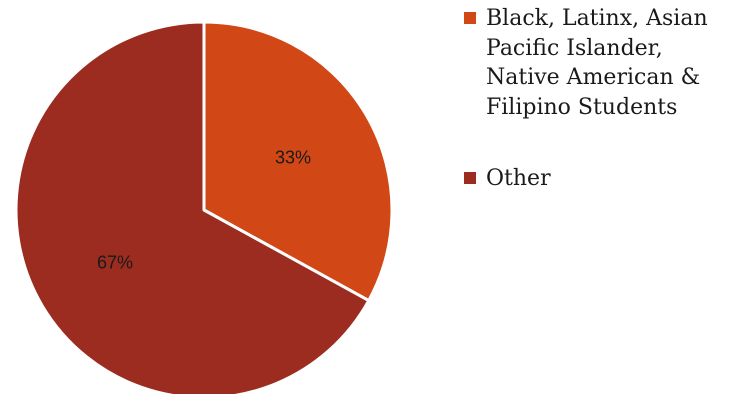 Image resolution: width=731 pixels, height=394 pixels. Describe the element at coordinates (204, 209) in the screenshot. I see `pie-slice-labels: 33% 67%` at that location.